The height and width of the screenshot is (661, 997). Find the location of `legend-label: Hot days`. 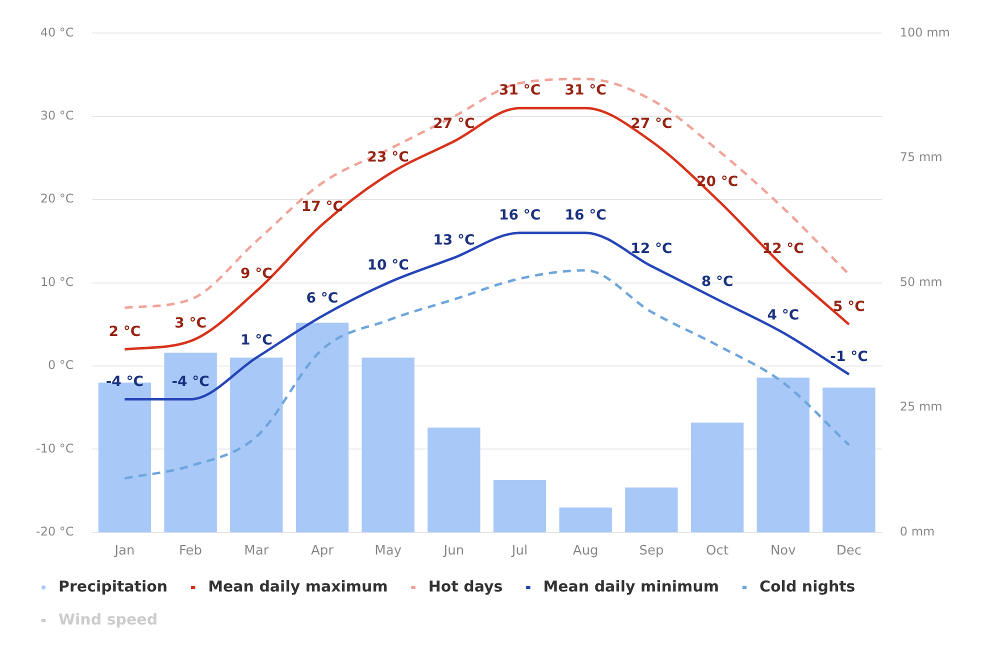

legend-label: Hot days is located at coordinates (465, 586).